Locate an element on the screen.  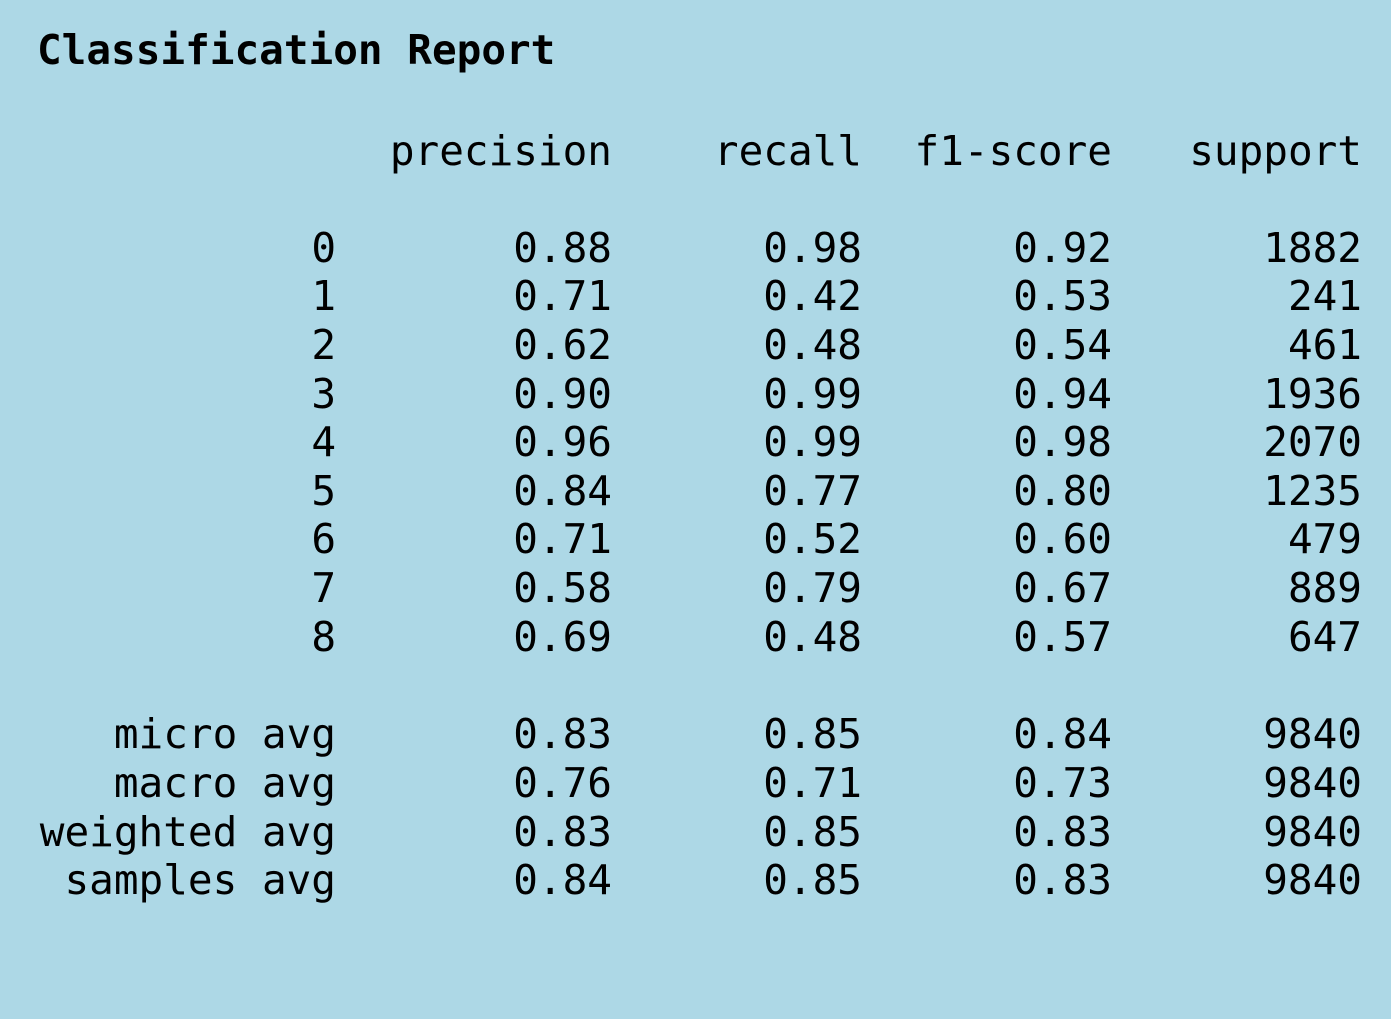
class-row: 0 0.88 0.98 0.92 1882 is located at coordinates (695, 248).